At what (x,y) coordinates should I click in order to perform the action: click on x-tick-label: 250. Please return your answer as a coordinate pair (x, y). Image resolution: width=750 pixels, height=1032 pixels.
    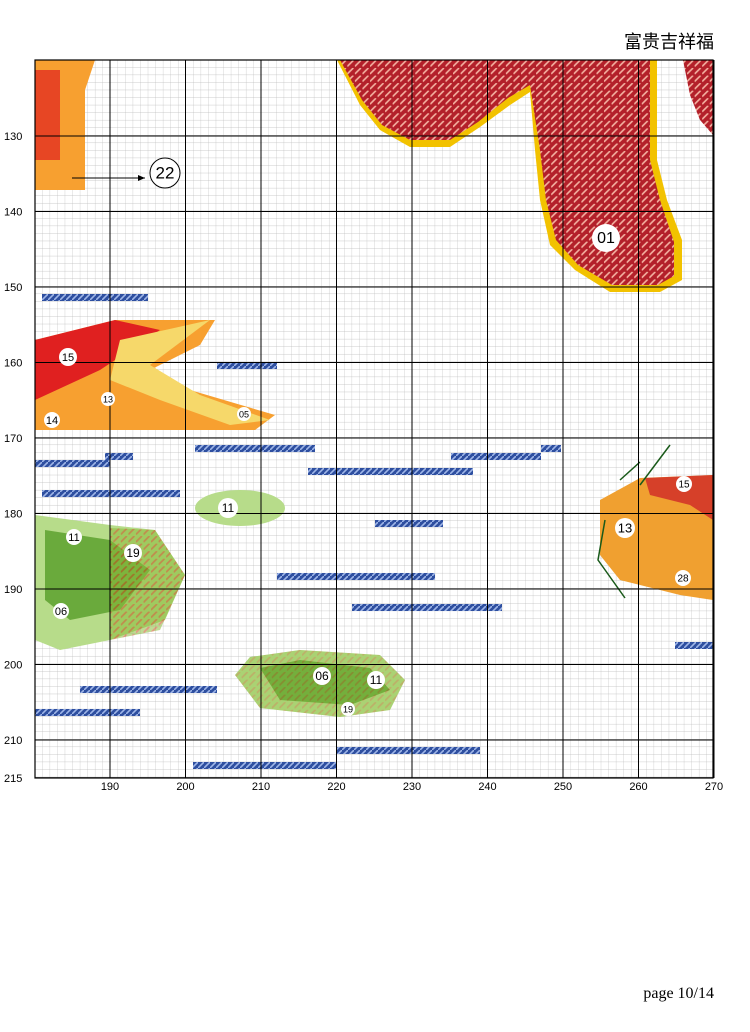
    Looking at the image, I should click on (563, 787).